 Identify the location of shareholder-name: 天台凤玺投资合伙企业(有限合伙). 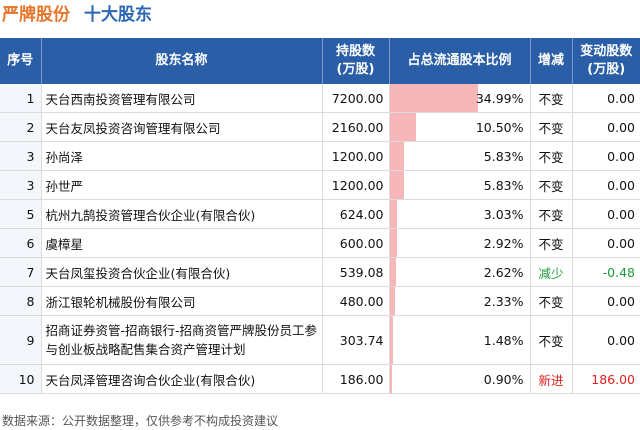
(182, 272).